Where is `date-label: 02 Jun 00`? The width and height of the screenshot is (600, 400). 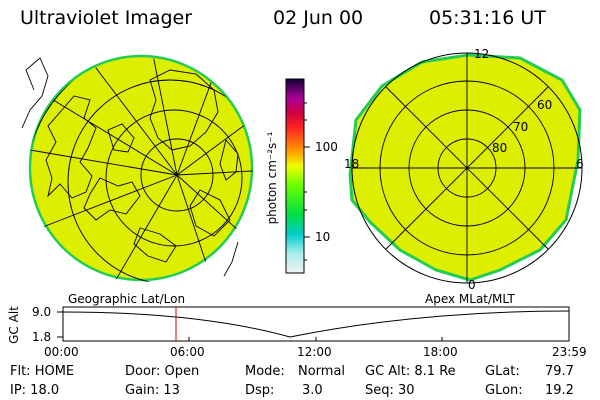 date-label: 02 Jun 00 is located at coordinates (318, 18).